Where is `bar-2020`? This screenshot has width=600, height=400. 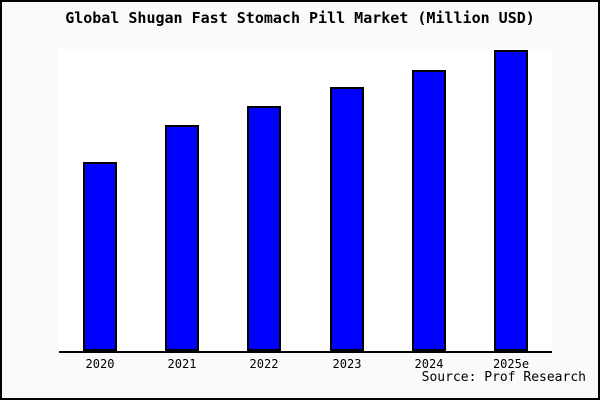 bar-2020 is located at coordinates (100, 256).